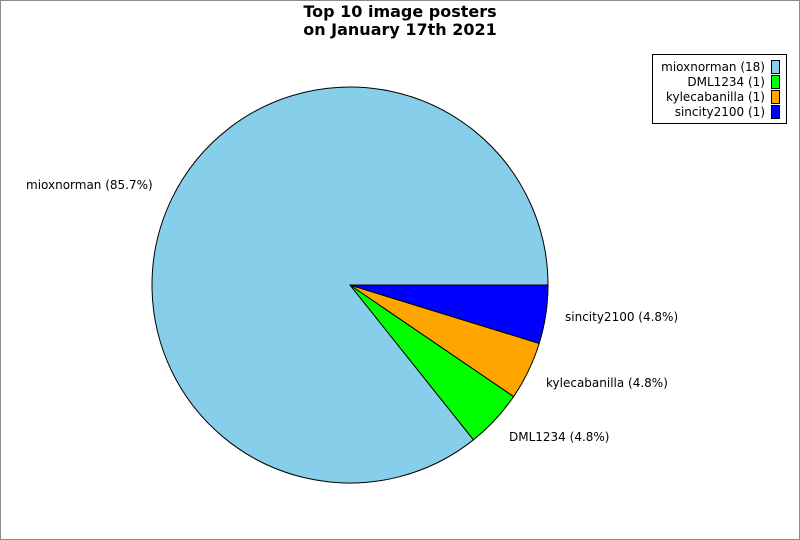  What do you see at coordinates (726, 82) in the screenshot?
I see `legend-label: DML1234 (1)` at bounding box center [726, 82].